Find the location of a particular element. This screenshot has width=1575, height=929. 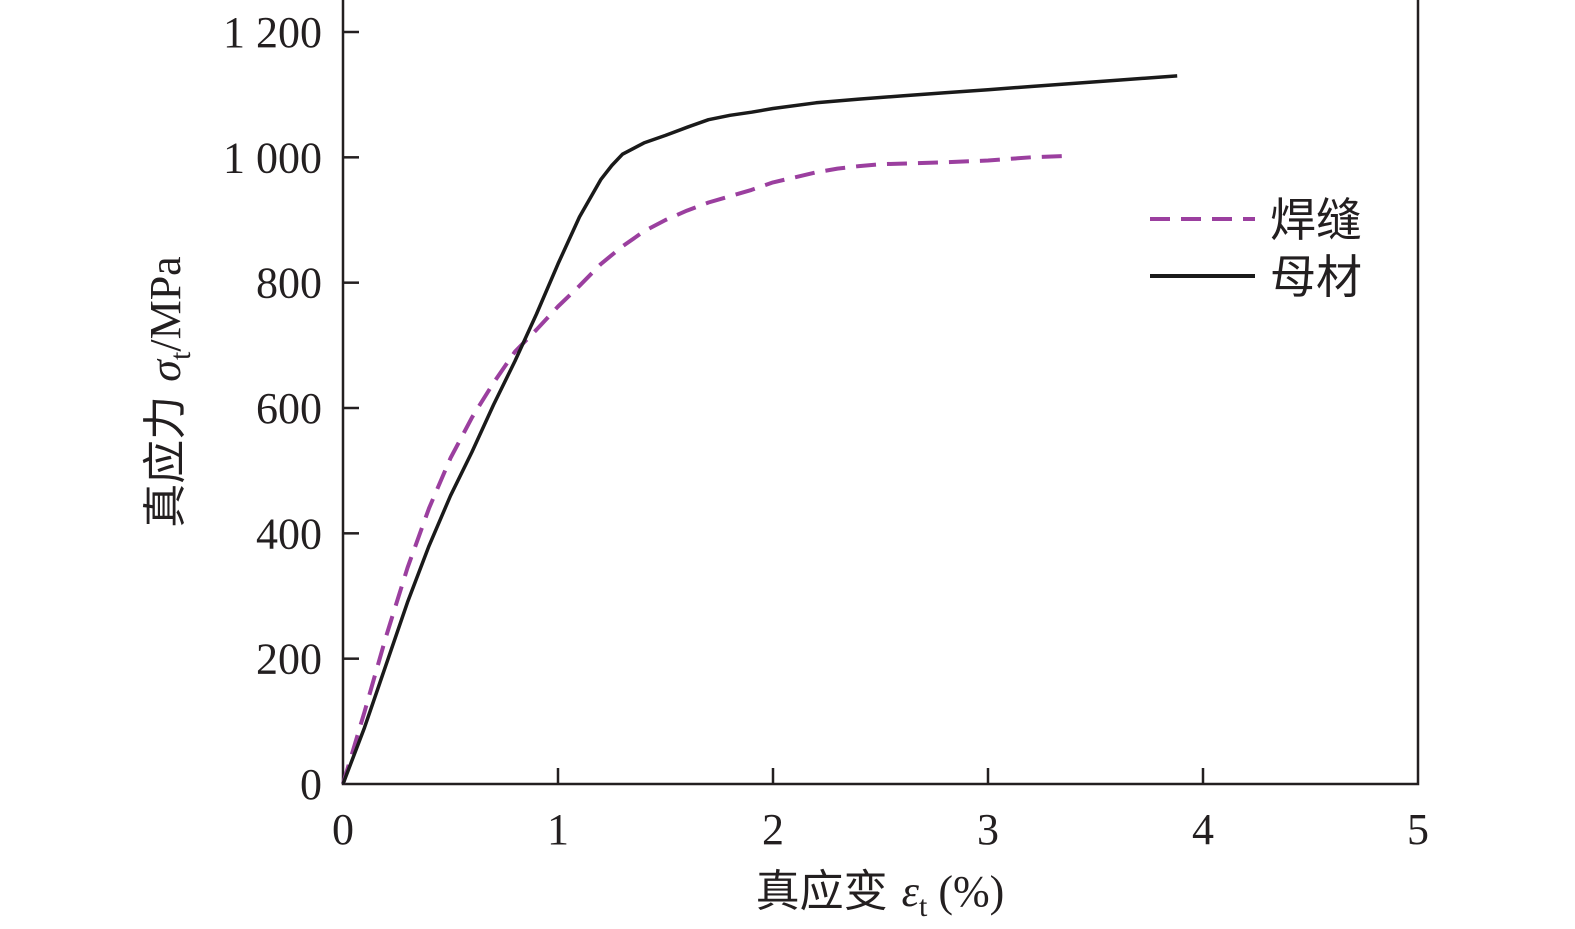

y-tick-label: 800 is located at coordinates (289, 283).